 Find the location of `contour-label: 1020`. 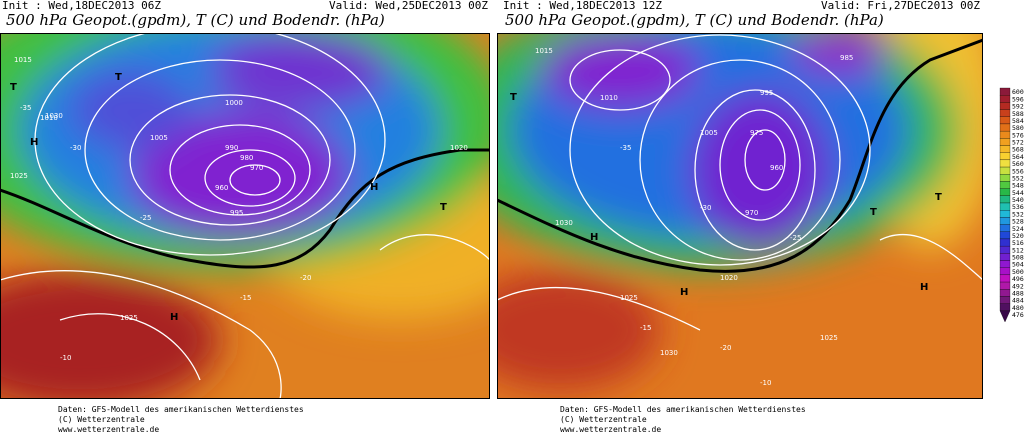

contour-label: 1020 is located at coordinates (729, 278).